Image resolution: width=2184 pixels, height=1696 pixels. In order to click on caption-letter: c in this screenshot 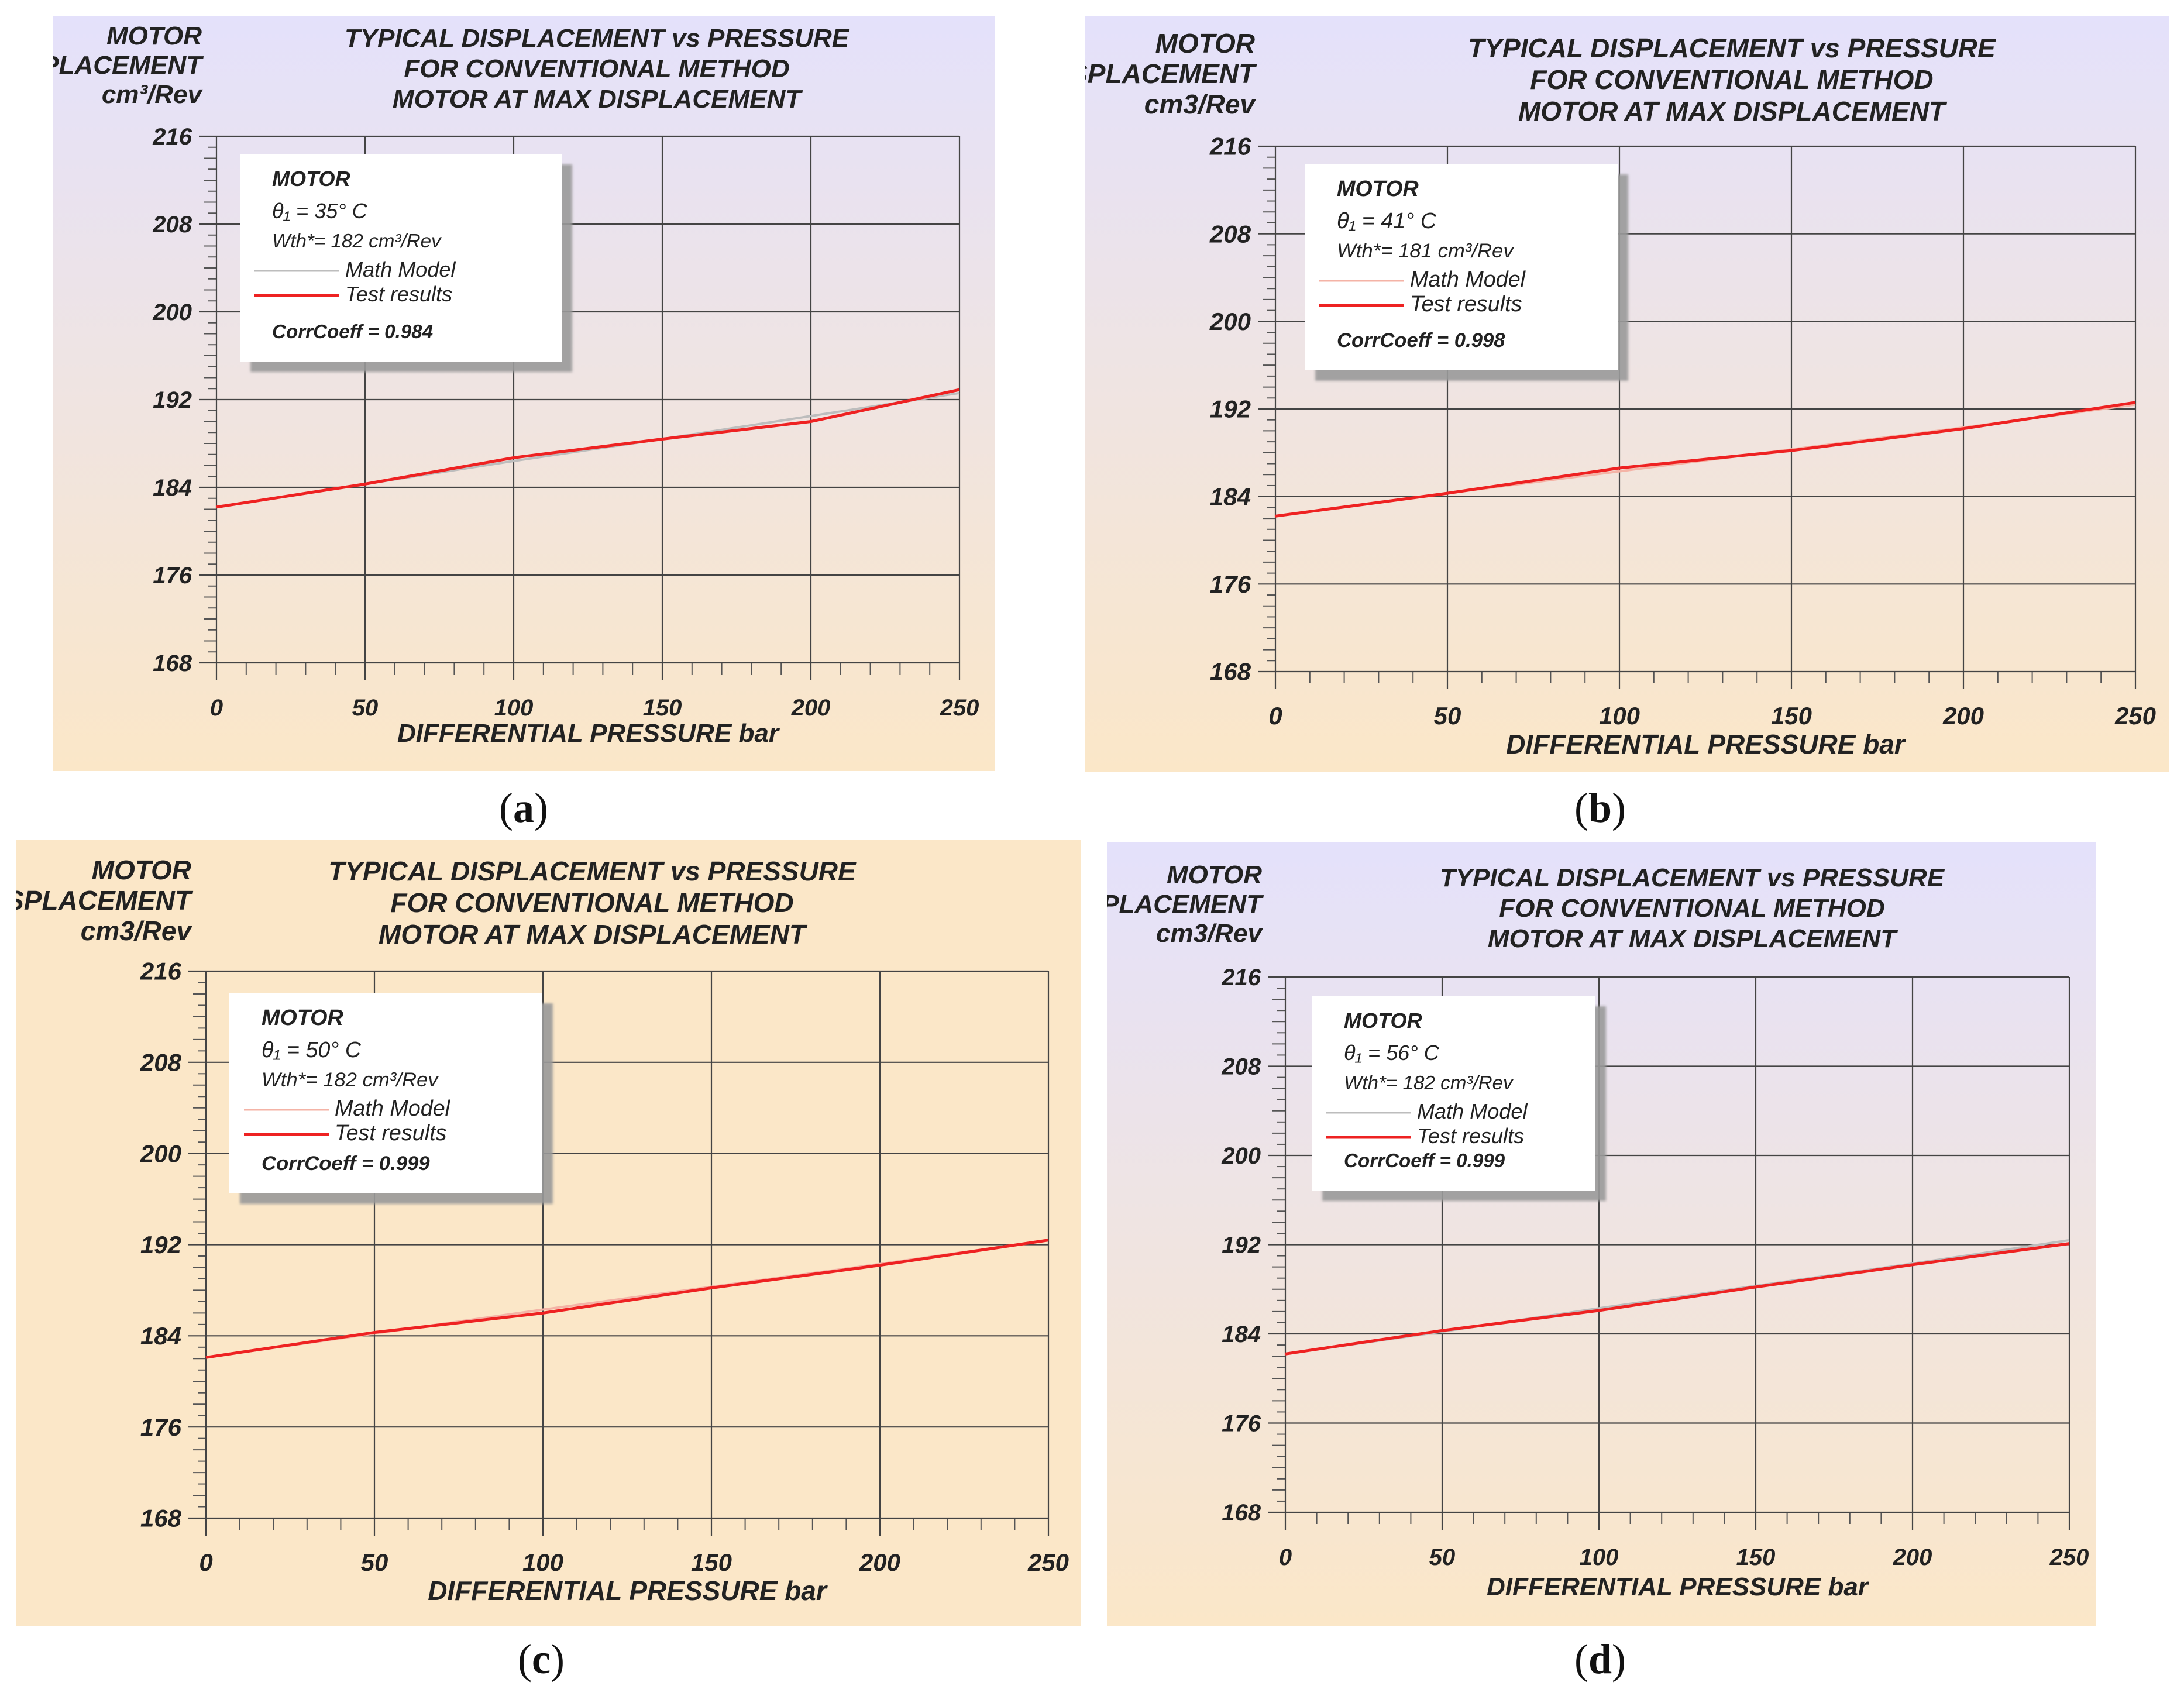, I will do `click(541, 1659)`.